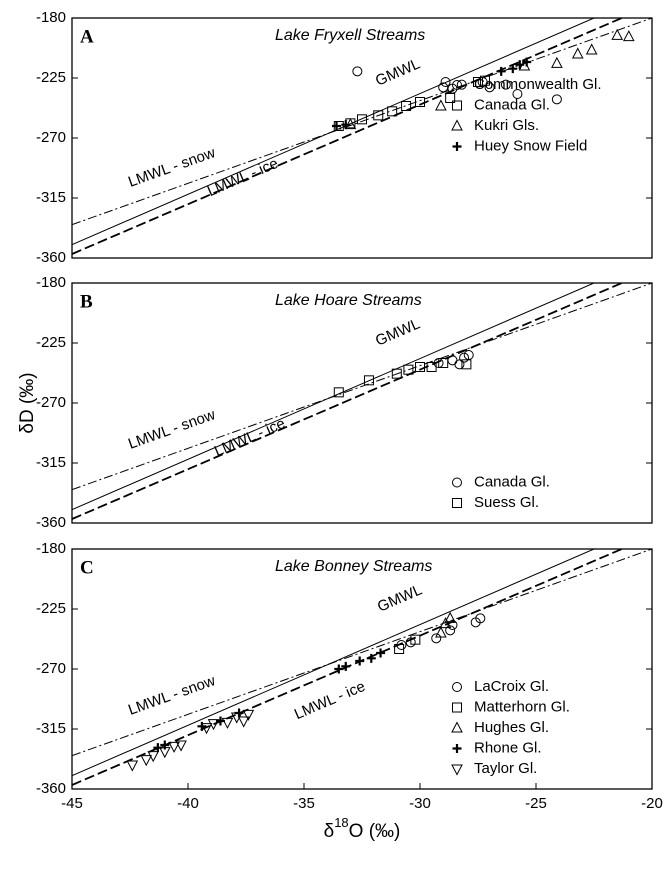 The height and width of the screenshot is (877, 665). What do you see at coordinates (87, 567) in the screenshot?
I see `panel-label: C` at bounding box center [87, 567].